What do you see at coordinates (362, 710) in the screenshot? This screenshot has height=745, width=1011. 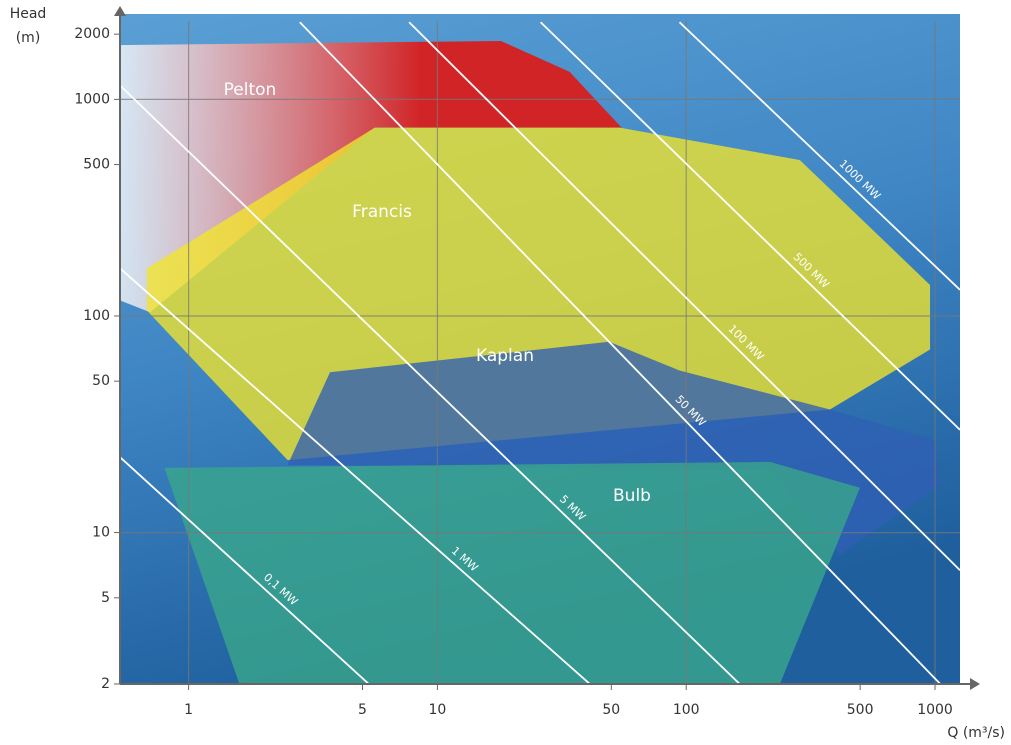 I see `x-tick-label: 5` at bounding box center [362, 710].